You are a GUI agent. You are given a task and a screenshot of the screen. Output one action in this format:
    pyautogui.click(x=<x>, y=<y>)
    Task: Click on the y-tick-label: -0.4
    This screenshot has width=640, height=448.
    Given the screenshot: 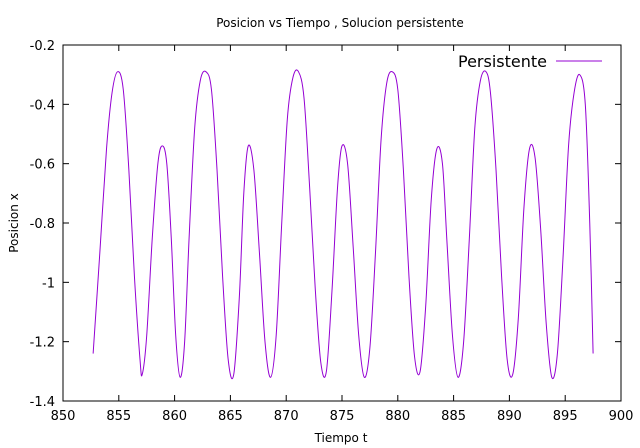 What is the action you would take?
    pyautogui.click(x=42, y=105)
    